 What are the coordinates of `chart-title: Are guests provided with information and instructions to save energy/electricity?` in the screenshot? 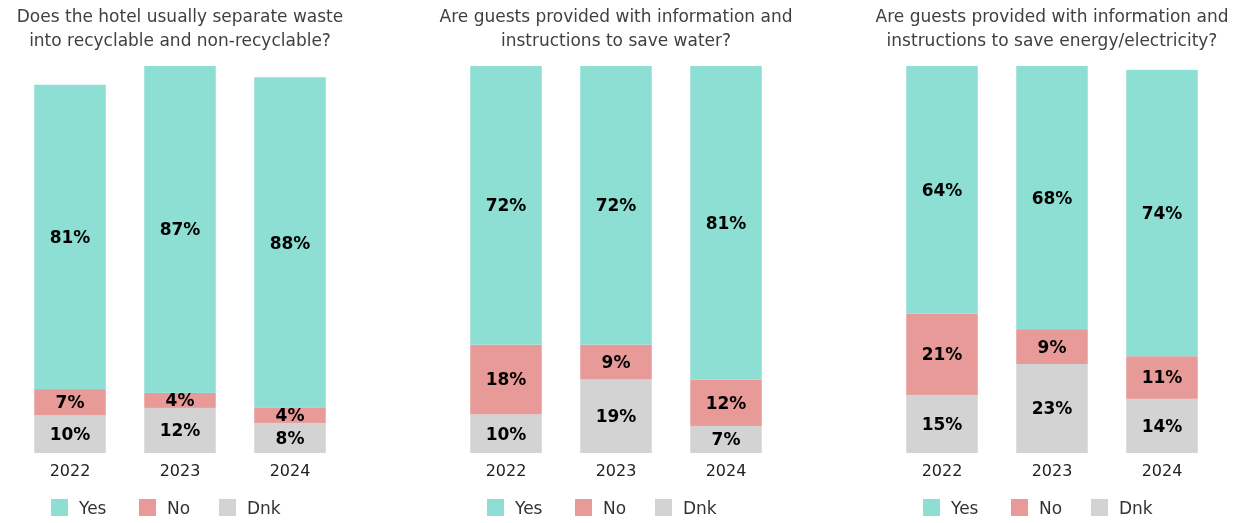 It's located at (1052, 28).